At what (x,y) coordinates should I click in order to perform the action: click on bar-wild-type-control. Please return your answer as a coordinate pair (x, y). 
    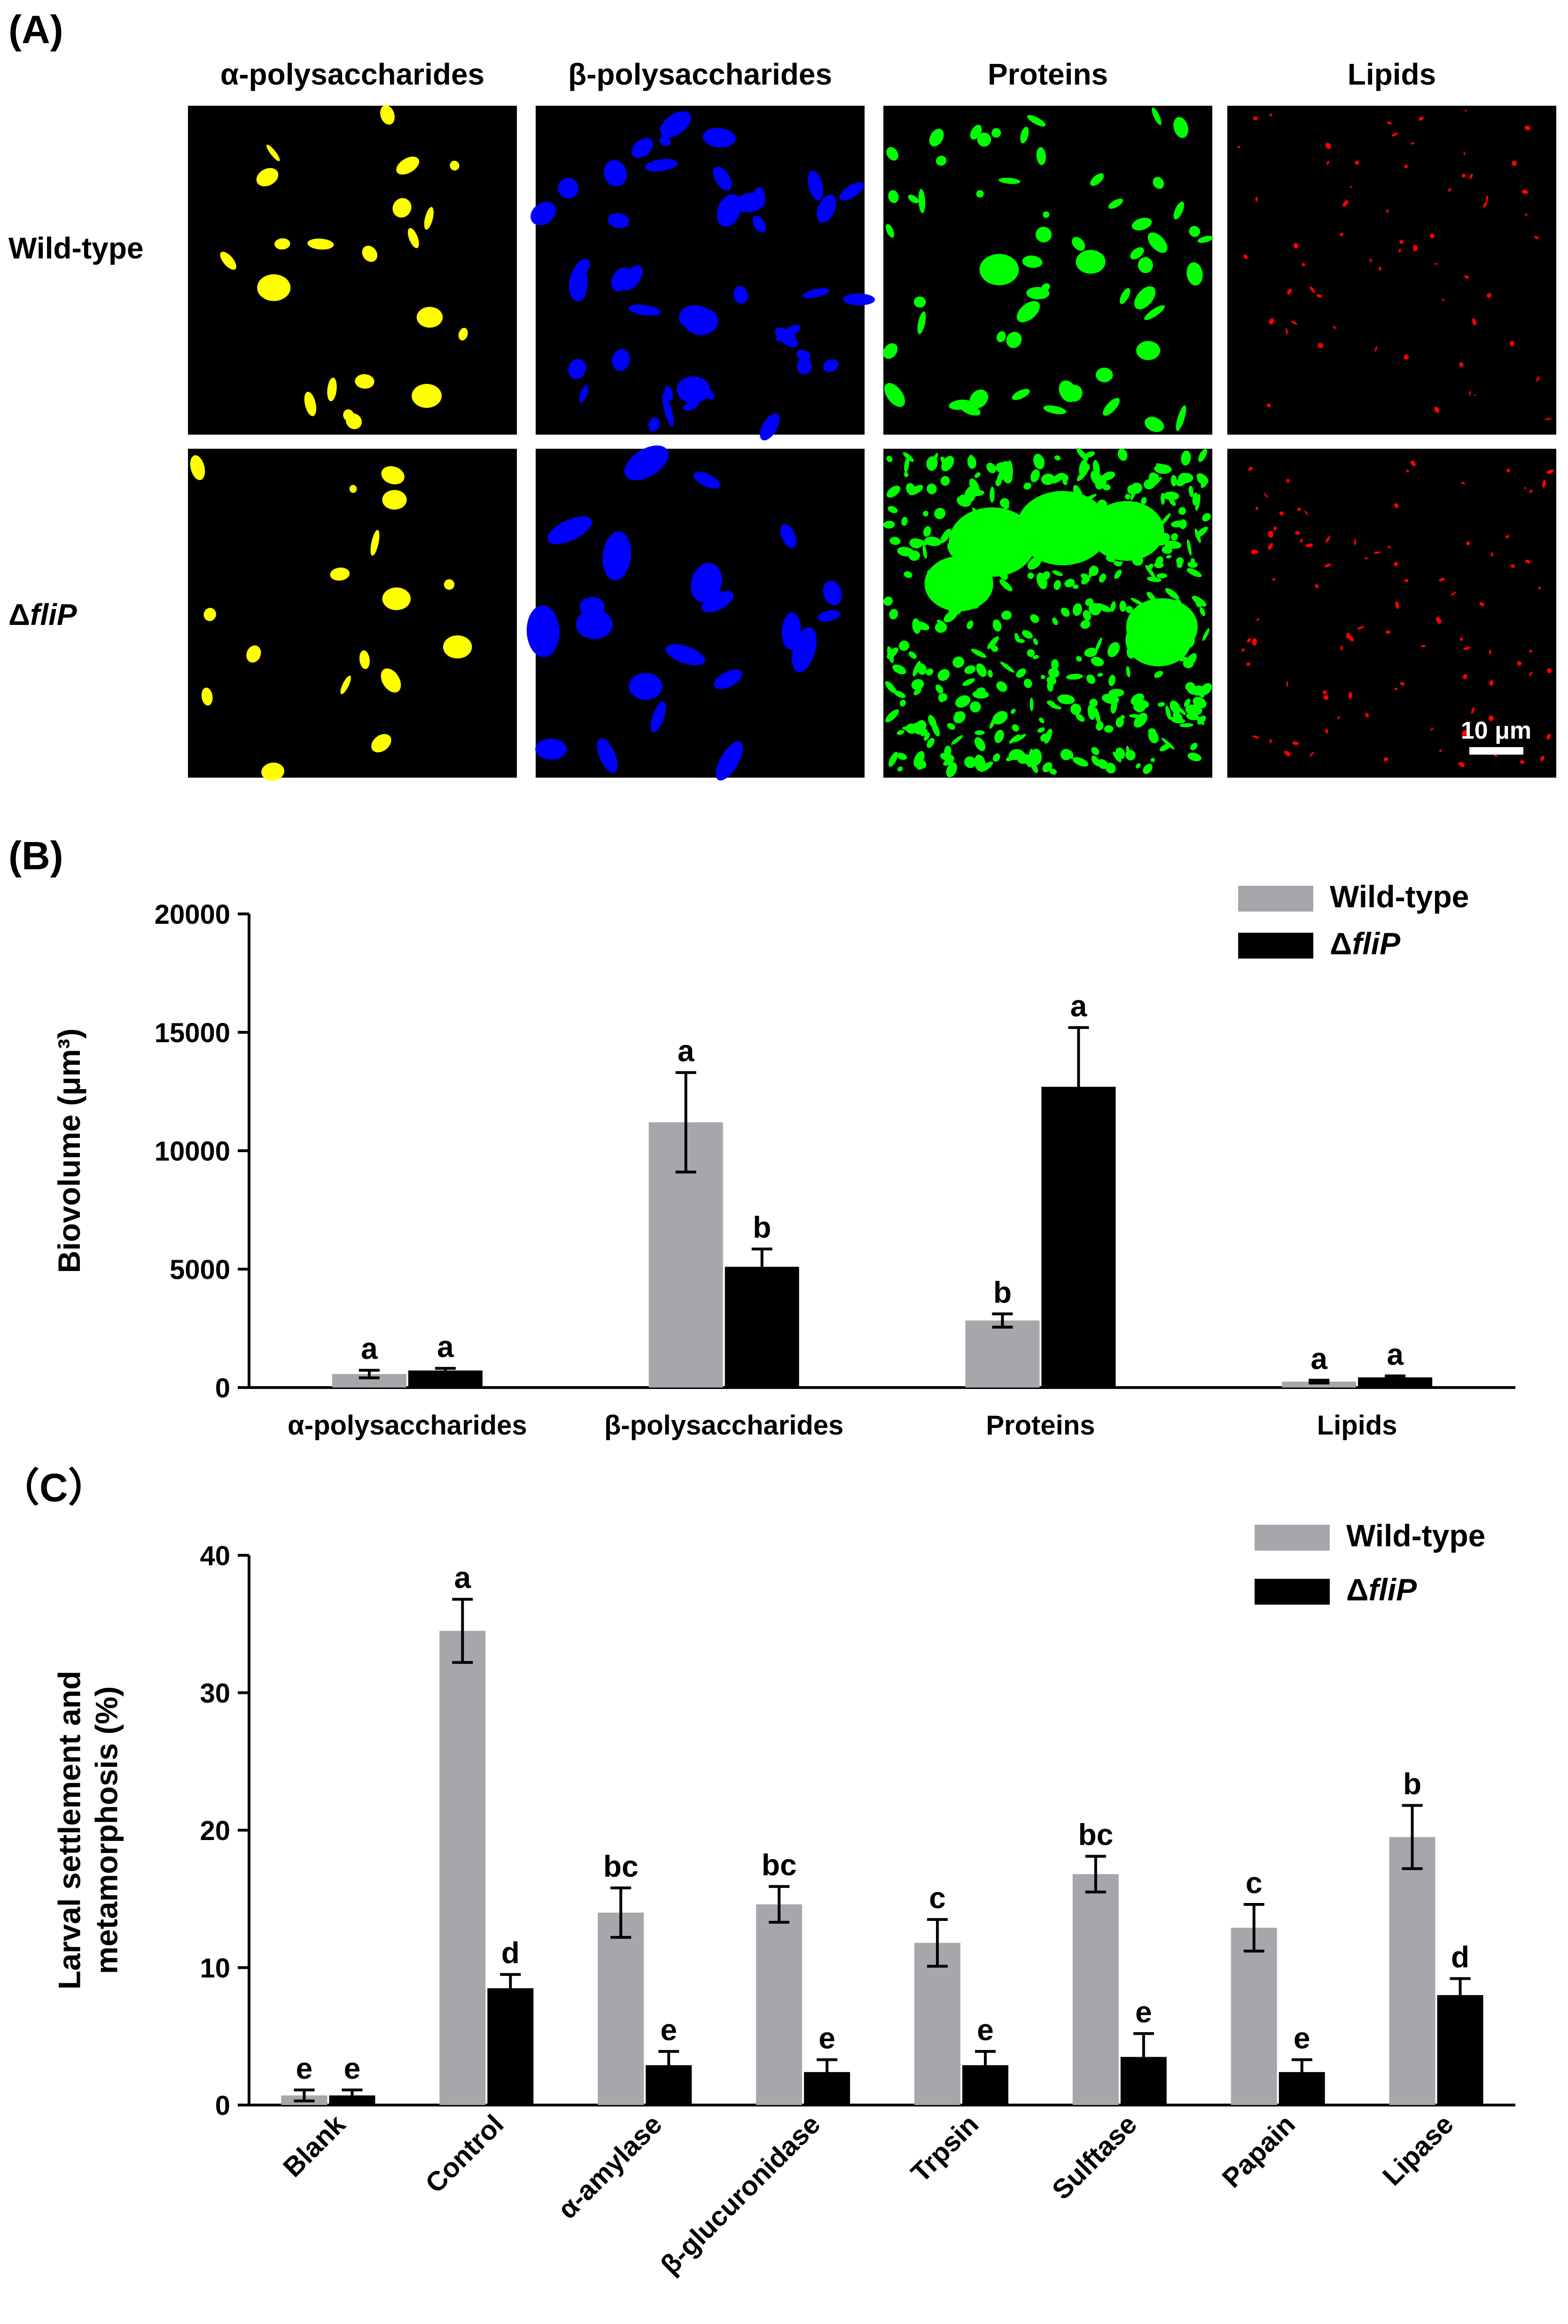
    Looking at the image, I should click on (463, 1867).